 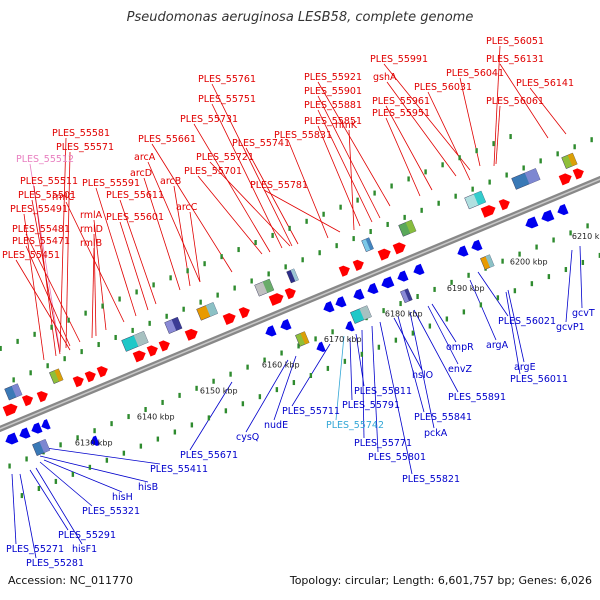 What do you see at coordinates (527, 321) in the screenshot?
I see `reverse-gene-label: PLES_56021` at bounding box center [527, 321].